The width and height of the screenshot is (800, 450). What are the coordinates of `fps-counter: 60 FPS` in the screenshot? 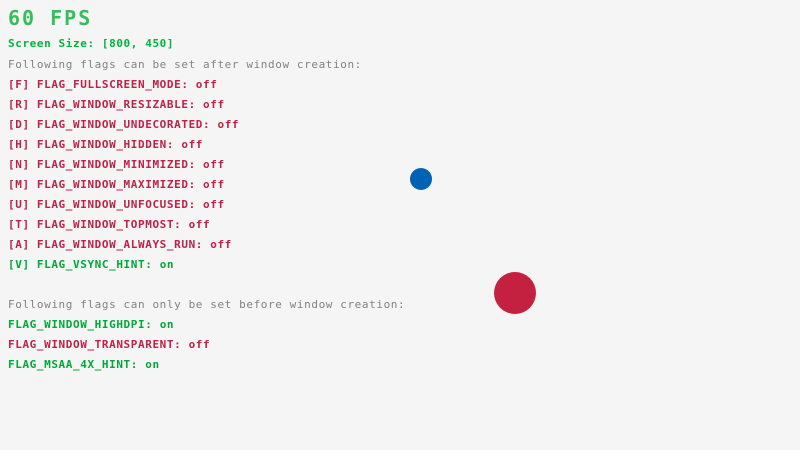 It's located at (50, 18).